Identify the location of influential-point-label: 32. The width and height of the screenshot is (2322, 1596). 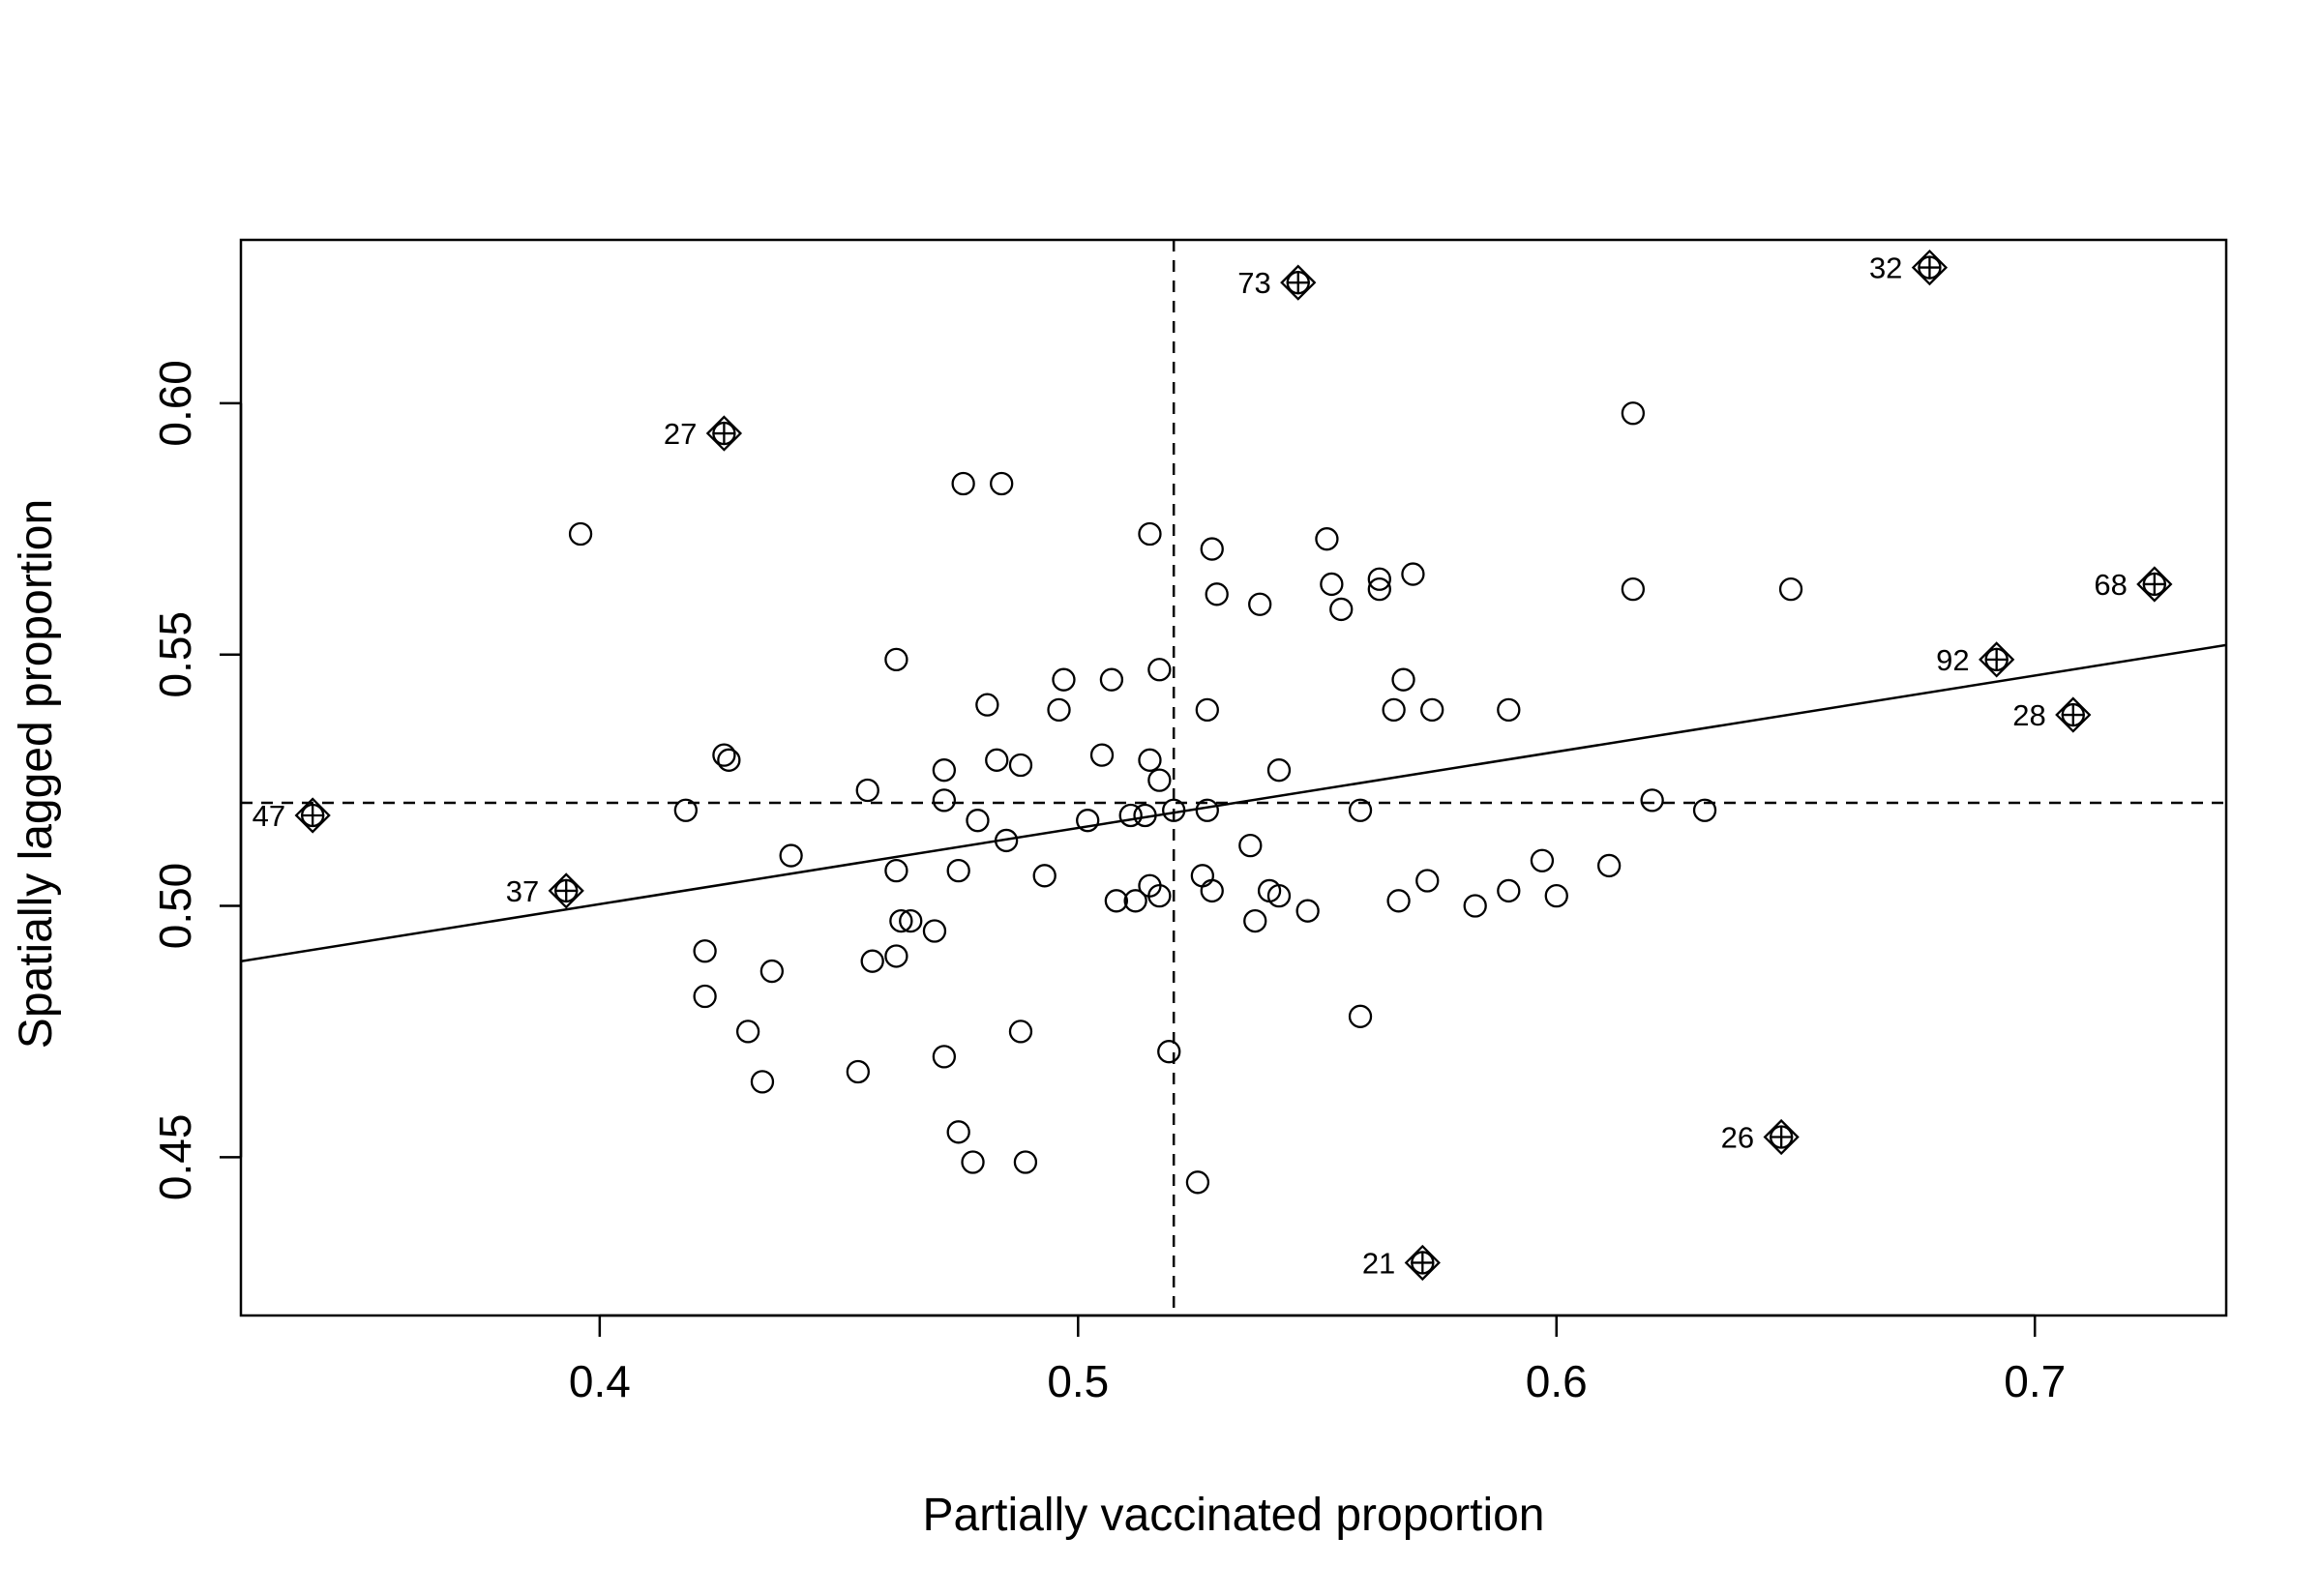
(1885, 268).